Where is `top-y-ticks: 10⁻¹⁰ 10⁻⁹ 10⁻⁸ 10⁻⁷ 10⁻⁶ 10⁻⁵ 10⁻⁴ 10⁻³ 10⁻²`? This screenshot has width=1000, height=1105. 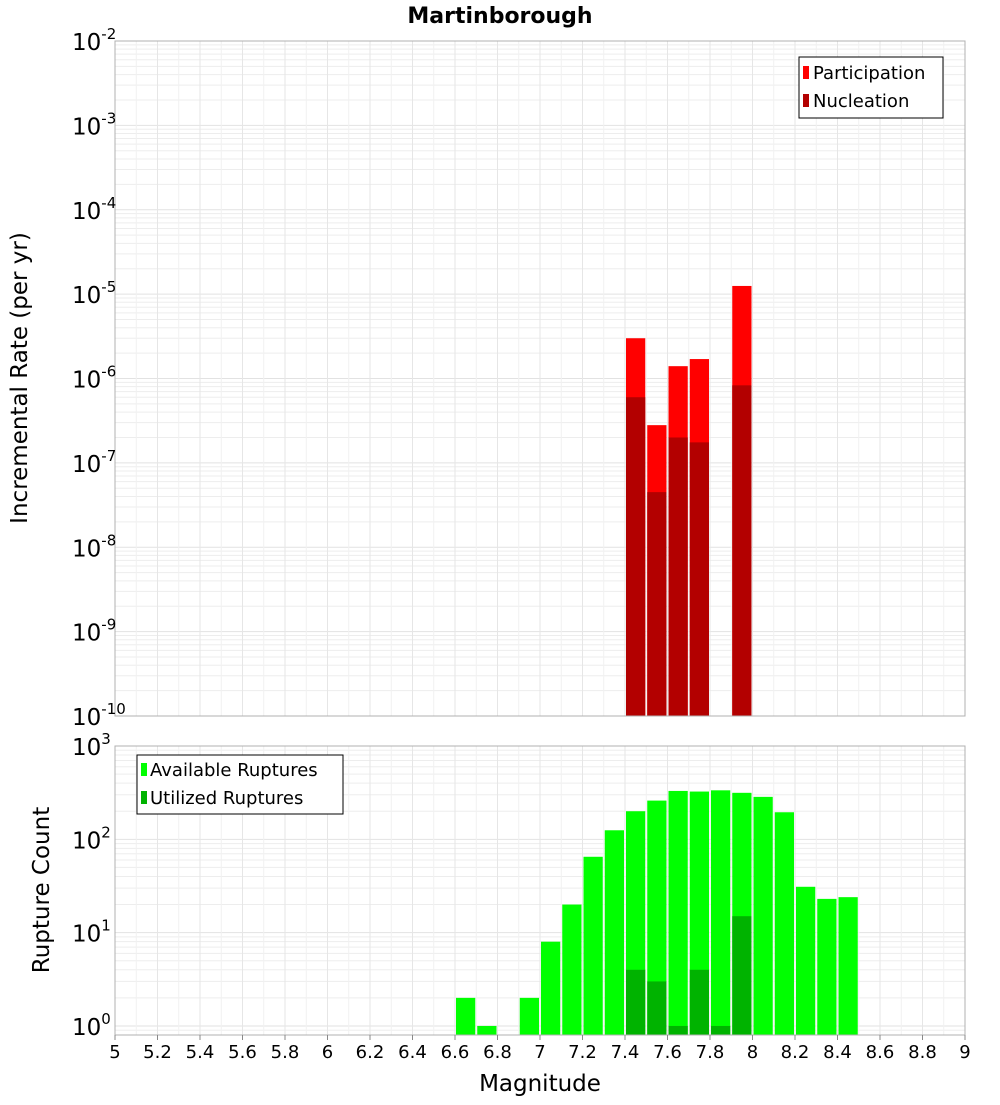
top-y-ticks: 10⁻¹⁰ 10⁻⁹ 10⁻⁸ 10⁻⁷ 10⁻⁶ 10⁻⁵ 10⁻⁴ 10⁻³ 10⁻² is located at coordinates (99, 378).